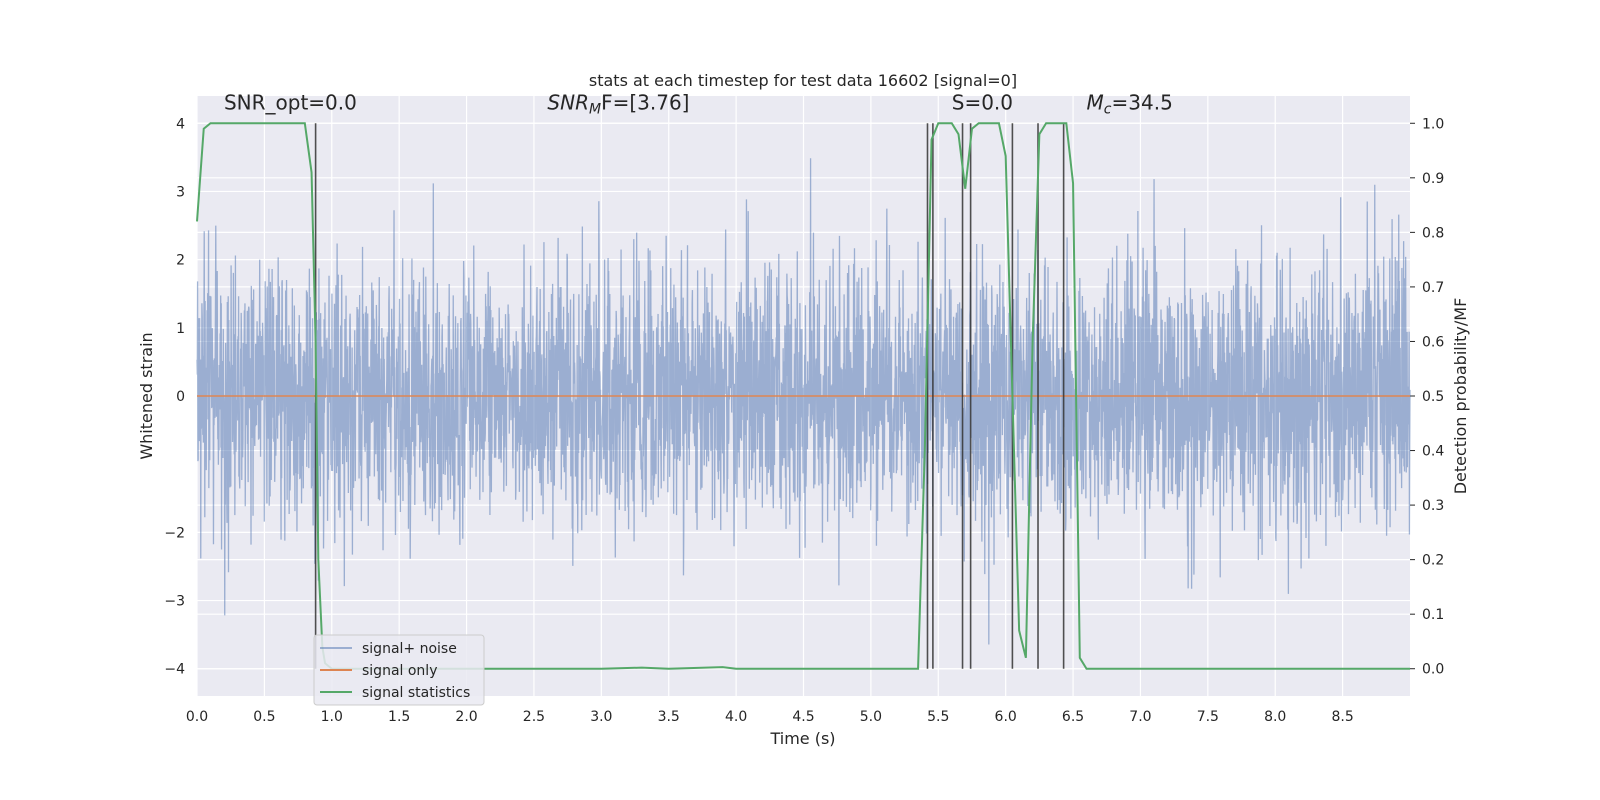  What do you see at coordinates (399, 717) in the screenshot?
I see `x-tick-label: 1.5` at bounding box center [399, 717].